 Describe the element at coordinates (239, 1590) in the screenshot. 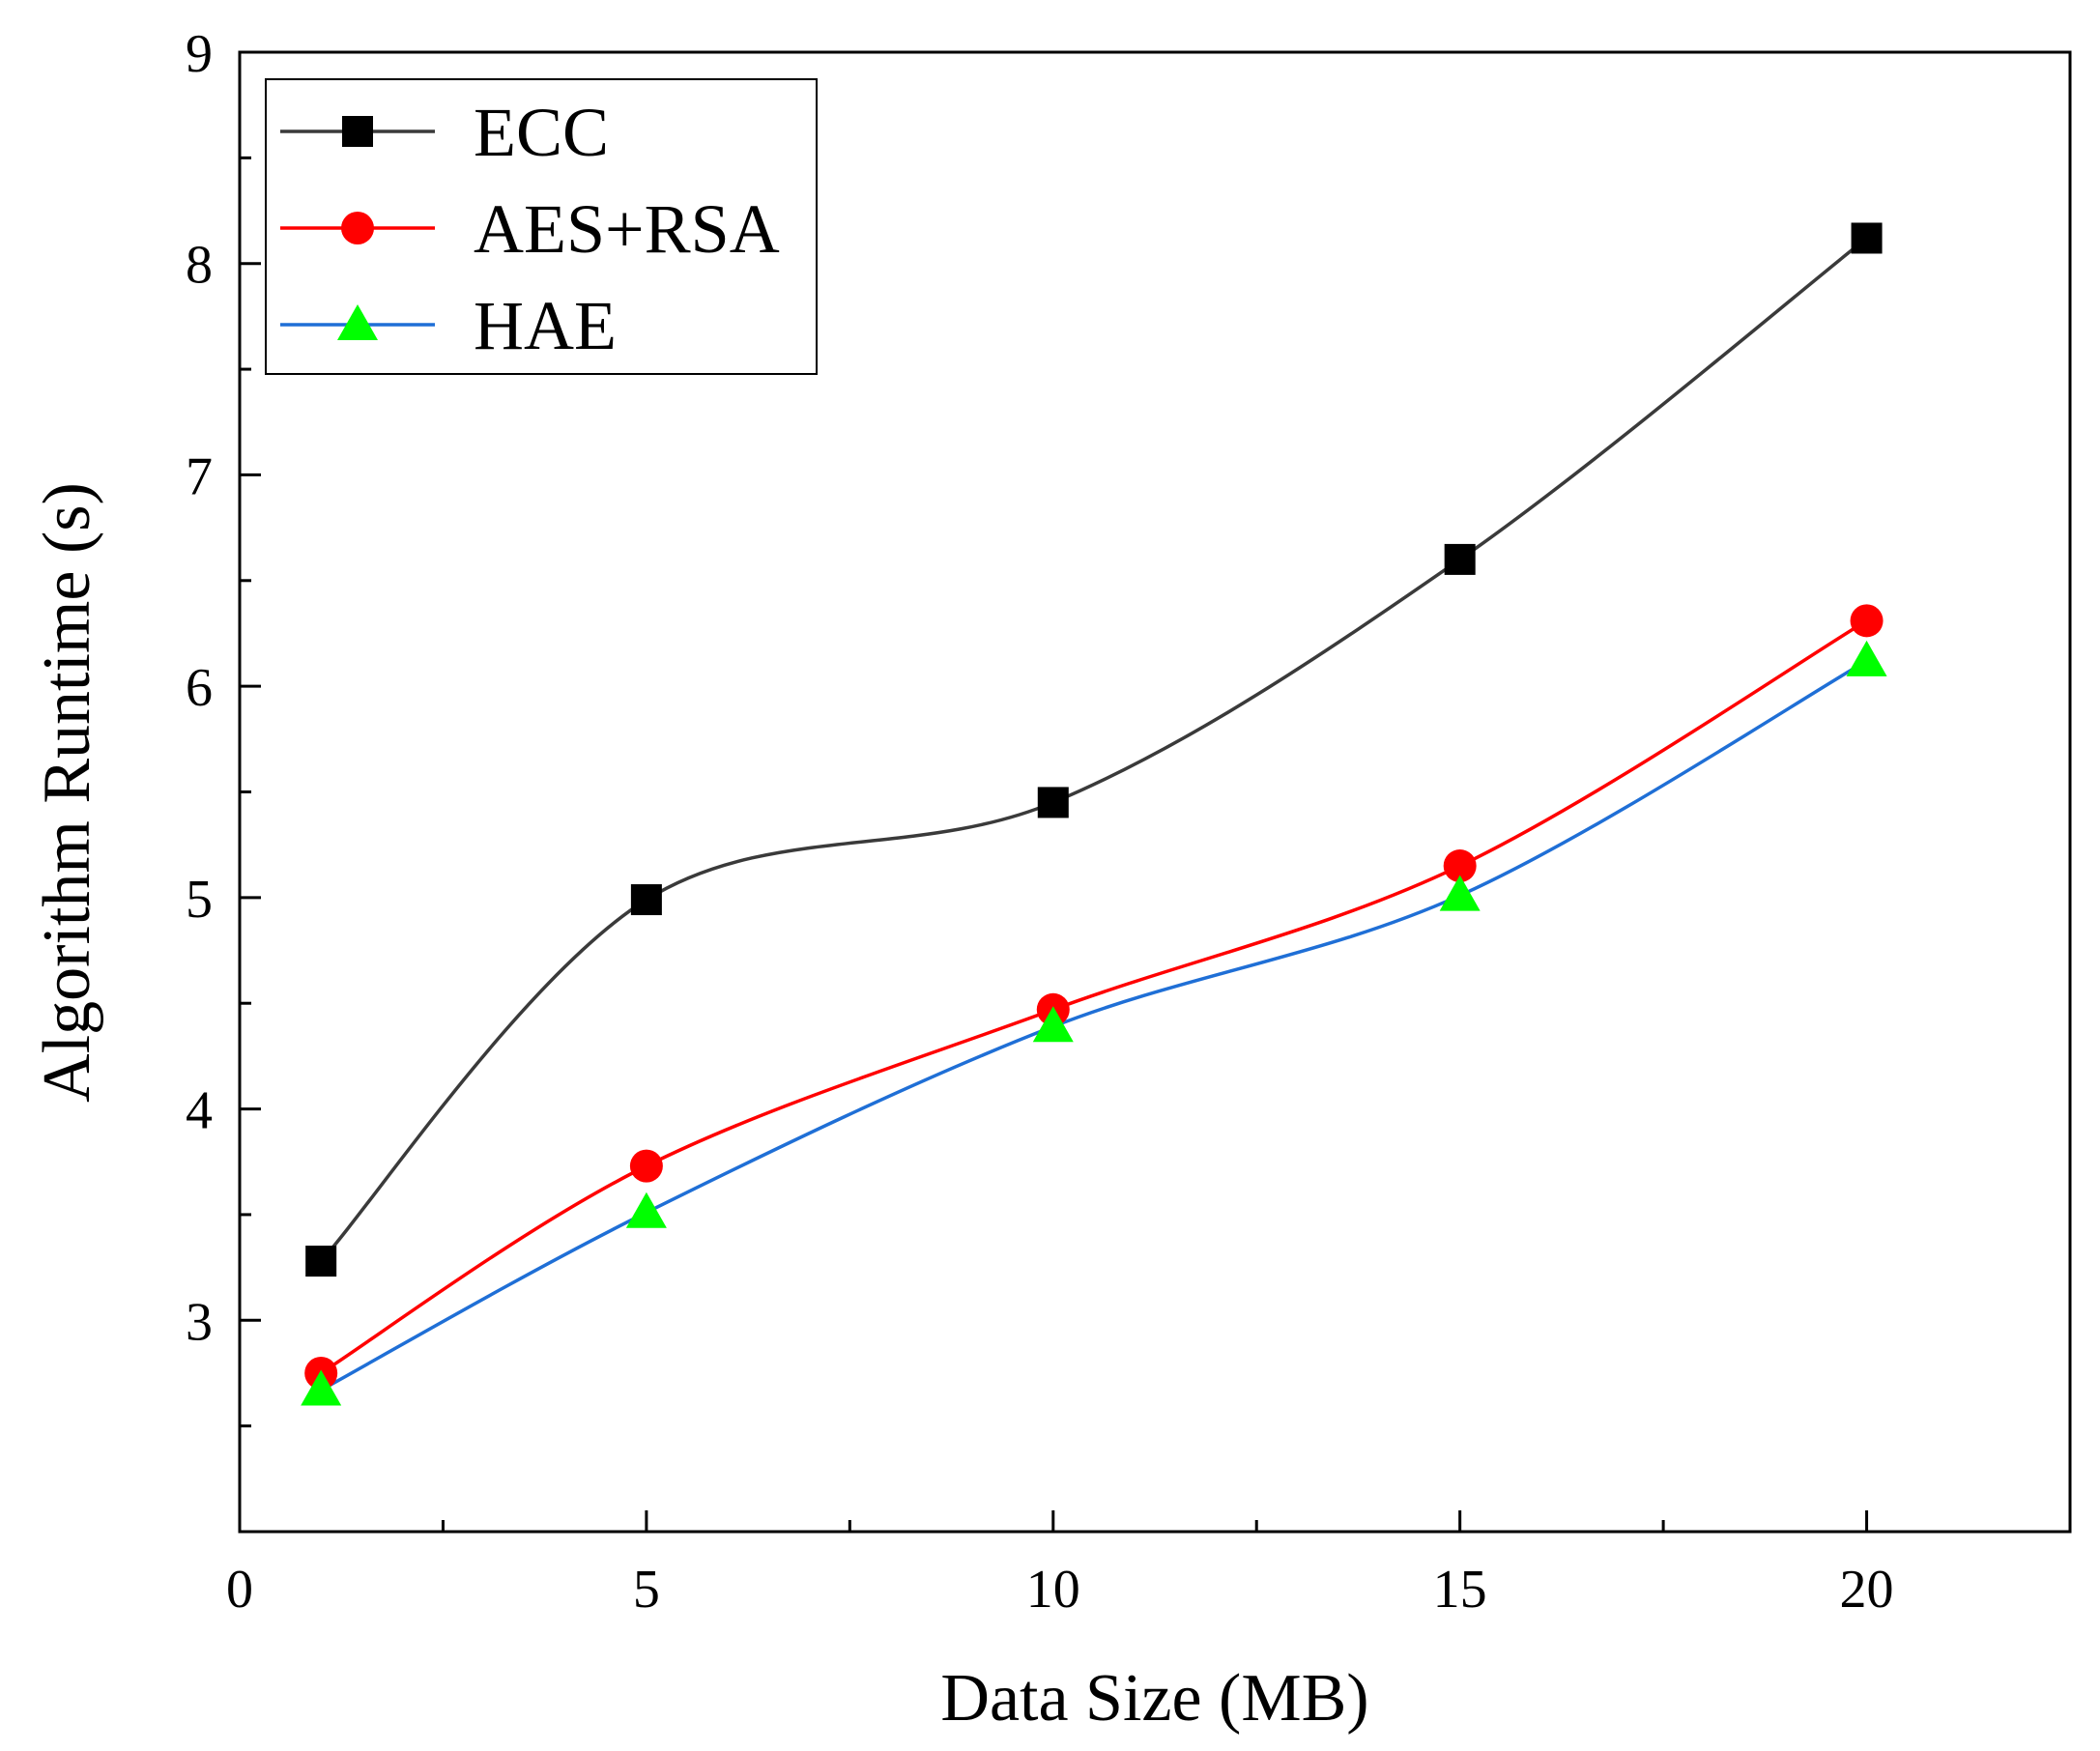

I see `x-tick-label: 0` at that location.